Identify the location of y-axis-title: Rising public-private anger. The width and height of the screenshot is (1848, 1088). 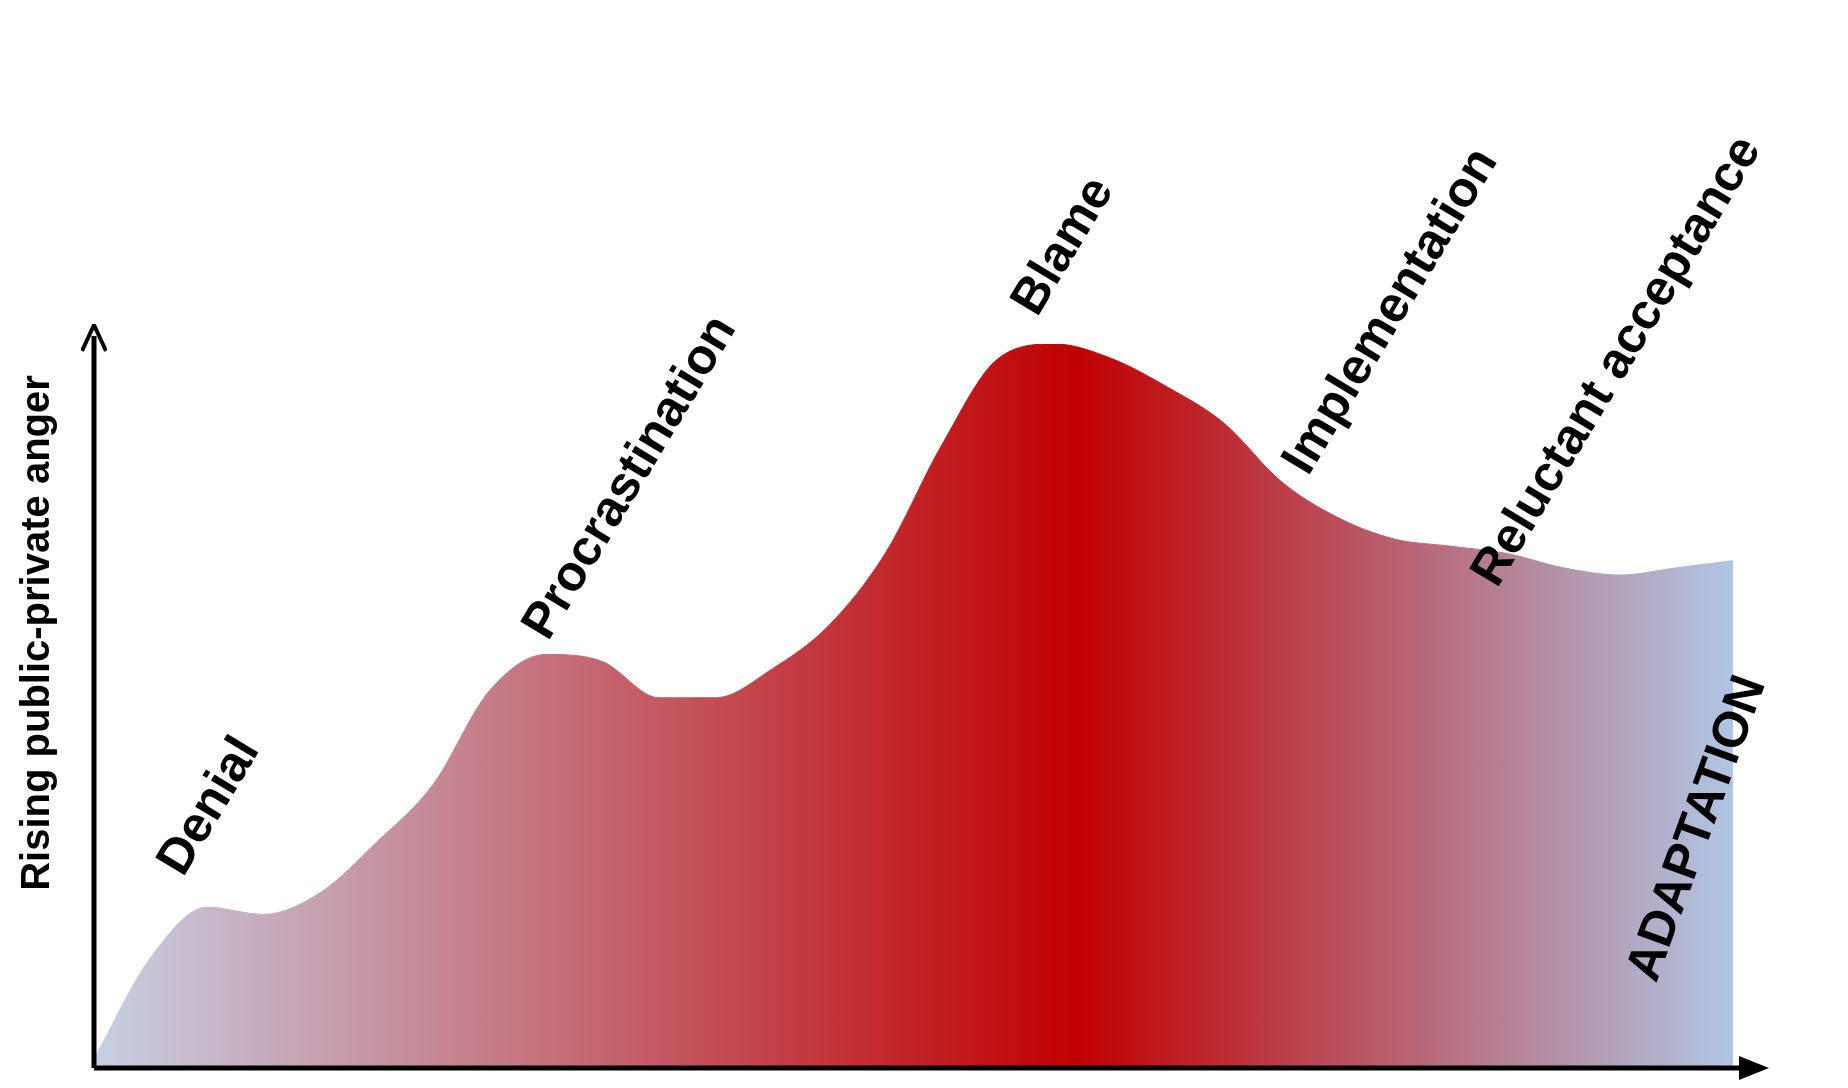
(35, 633).